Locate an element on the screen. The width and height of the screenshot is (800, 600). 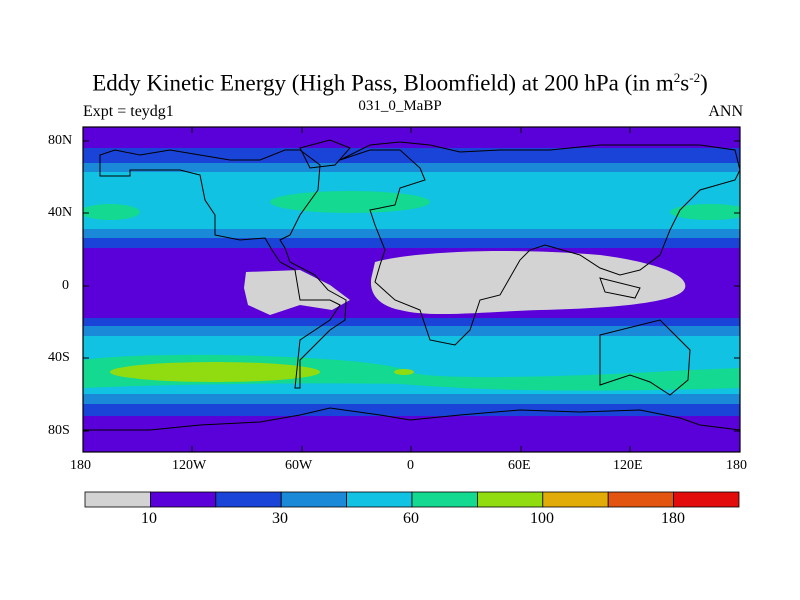
band-sh-midblue-n is located at coordinates (411, 332).